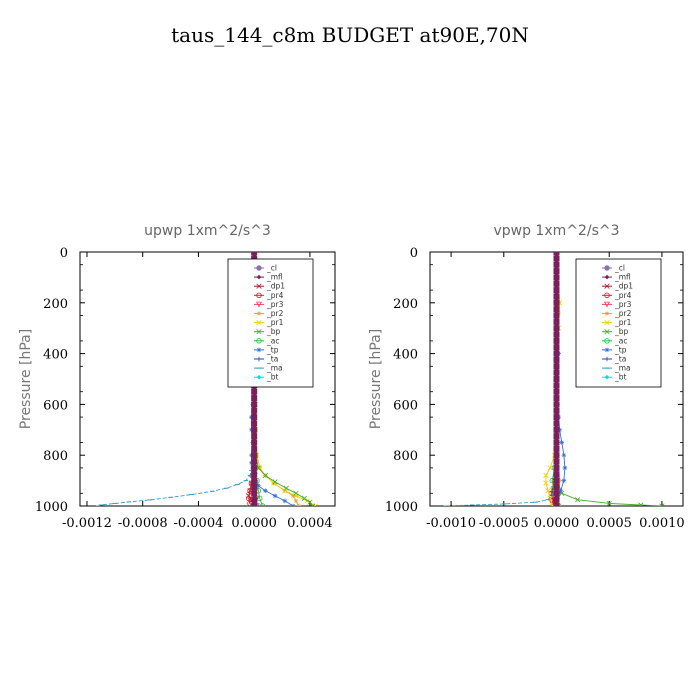  What do you see at coordinates (623, 295) in the screenshot?
I see `legend-label: _pr4` at bounding box center [623, 295].